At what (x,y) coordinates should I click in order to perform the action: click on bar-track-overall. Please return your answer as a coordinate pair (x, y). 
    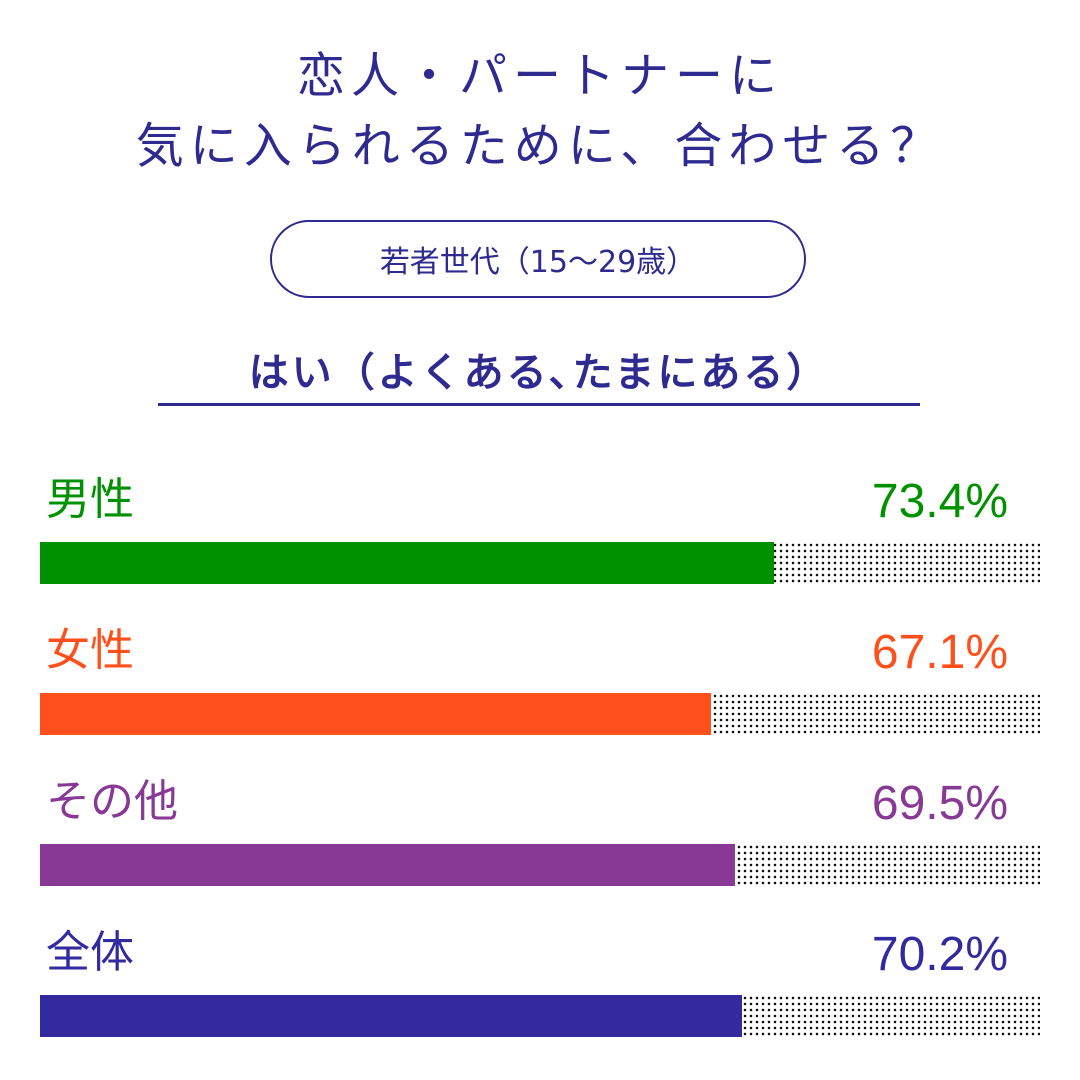
    Looking at the image, I should click on (540, 1016).